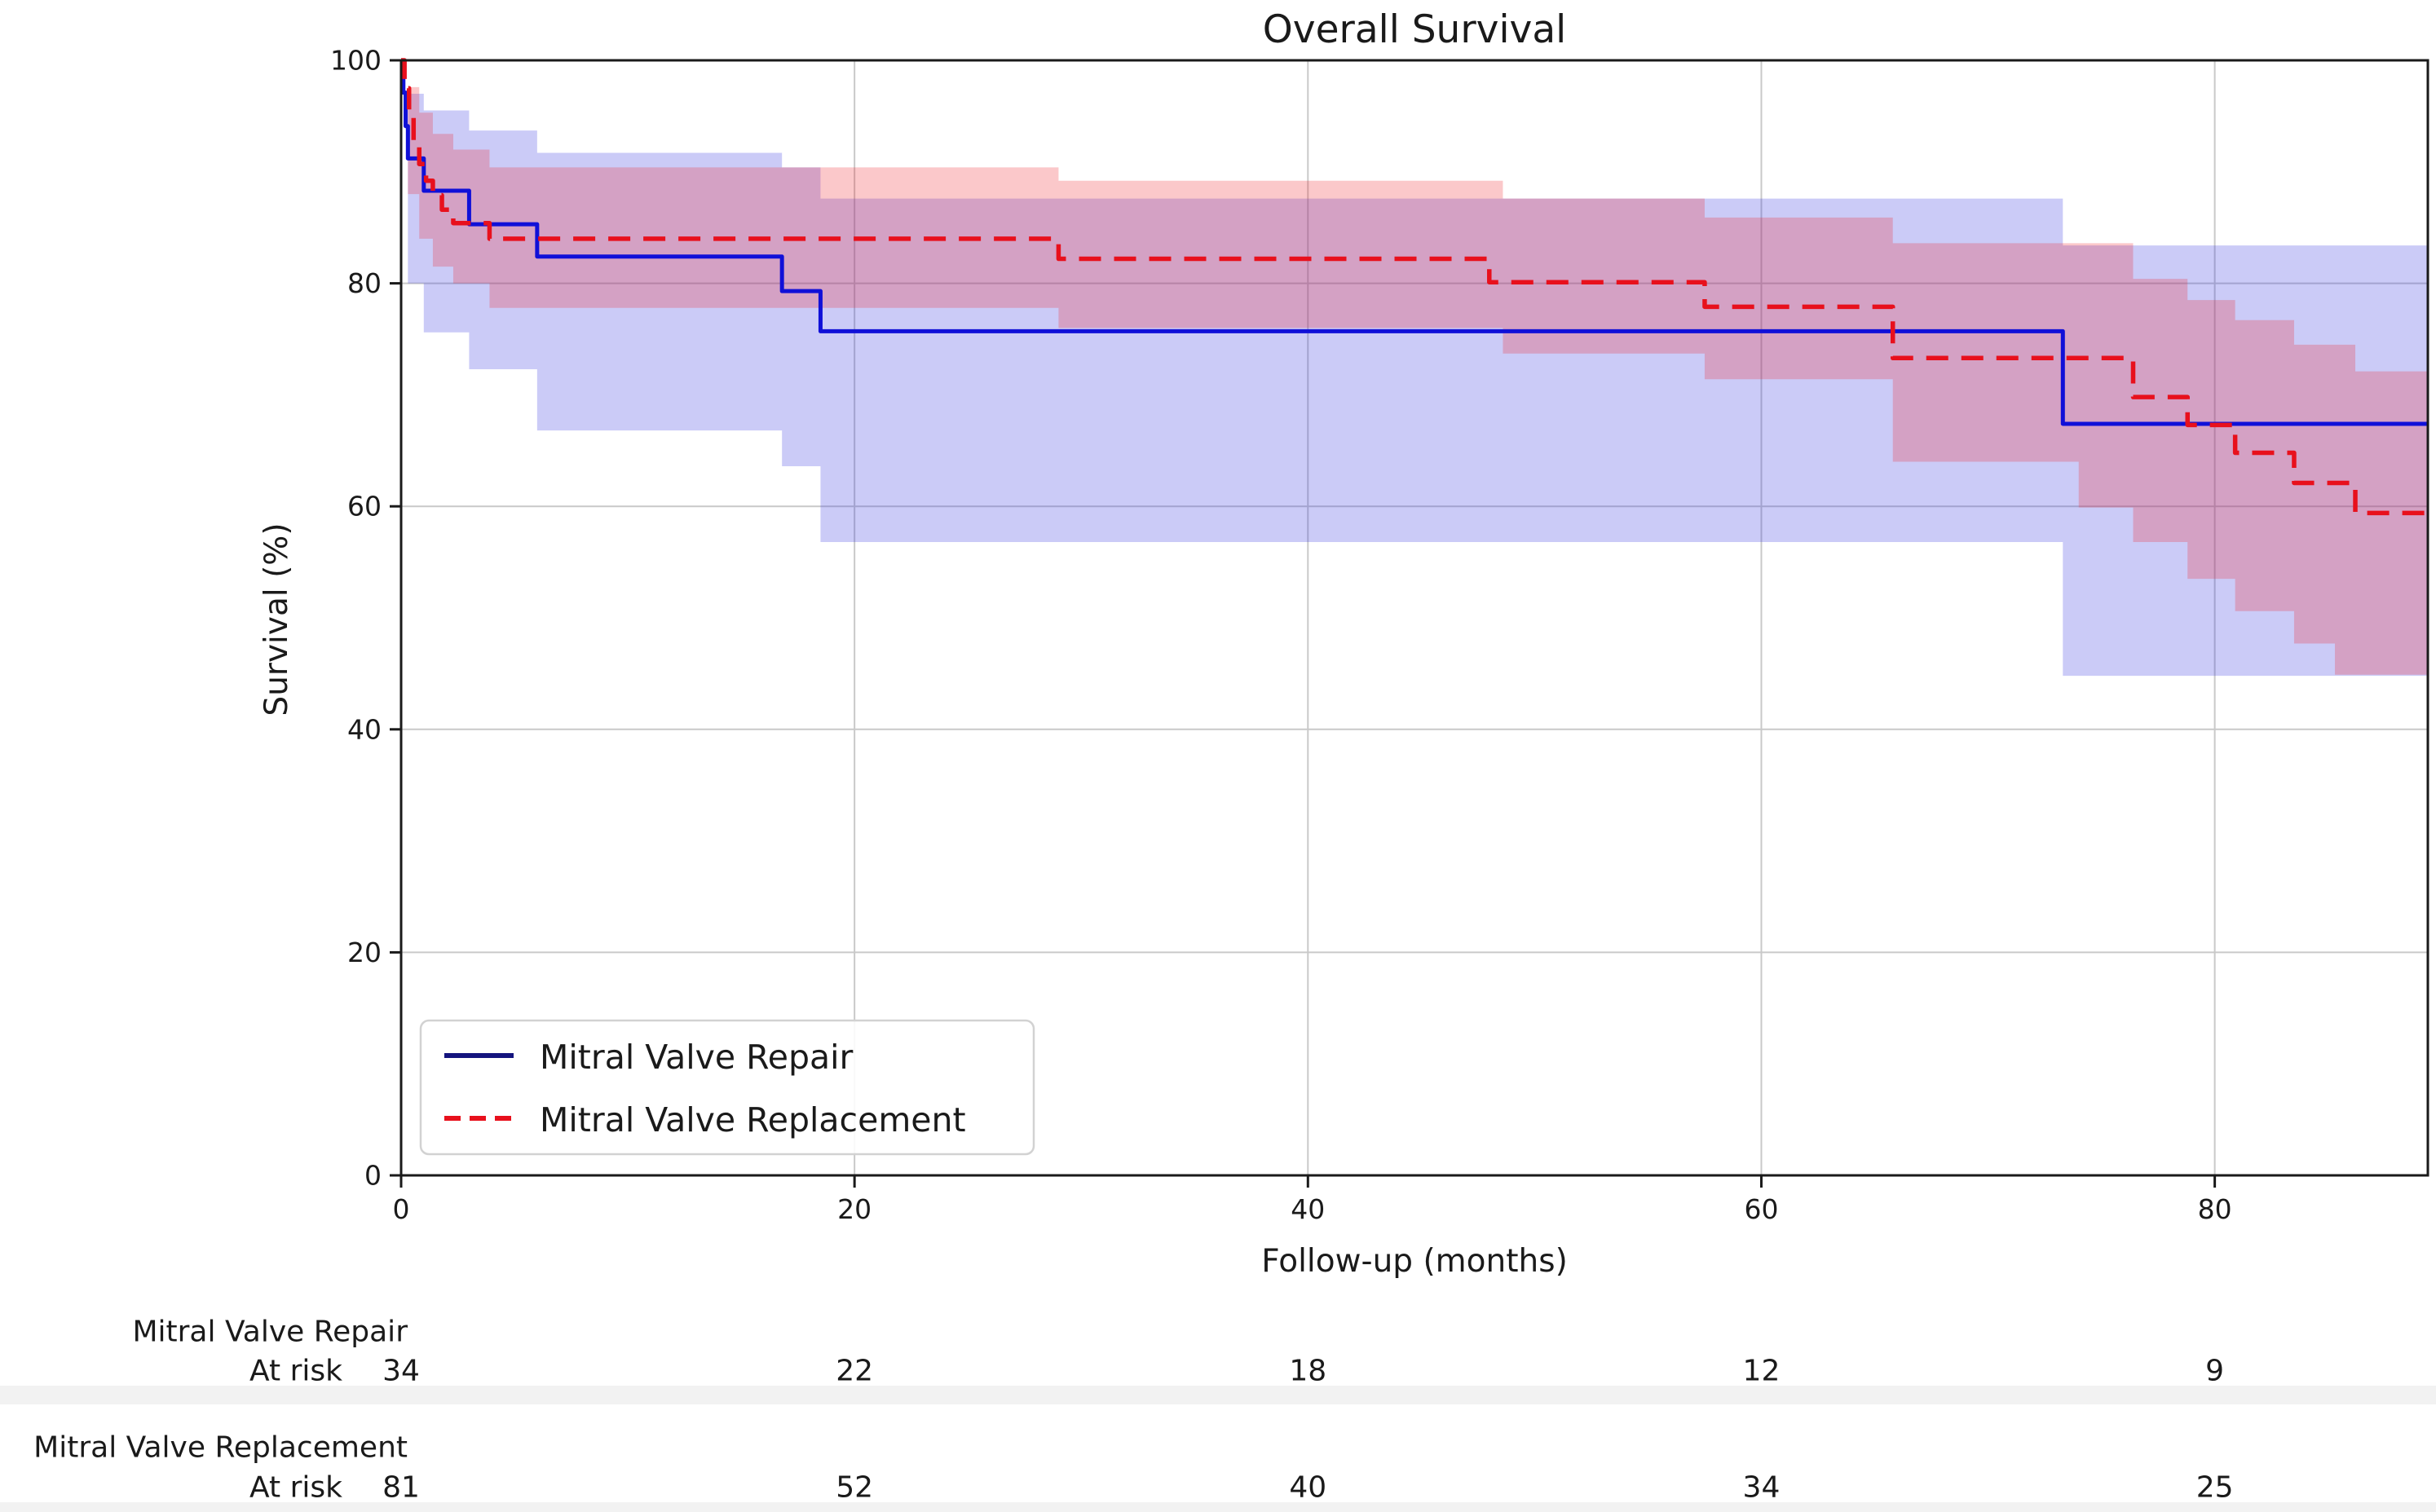 The image size is (2436, 1512). Describe the element at coordinates (1761, 1209) in the screenshot. I see `x-tick-label: 60` at that location.